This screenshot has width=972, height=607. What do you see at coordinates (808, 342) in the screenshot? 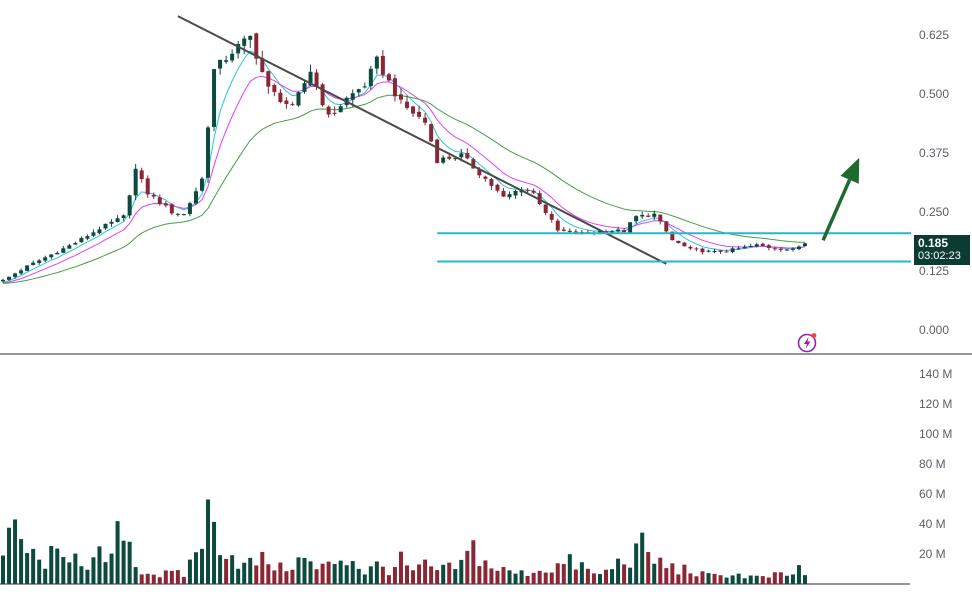
I see `flash-icon` at bounding box center [808, 342].